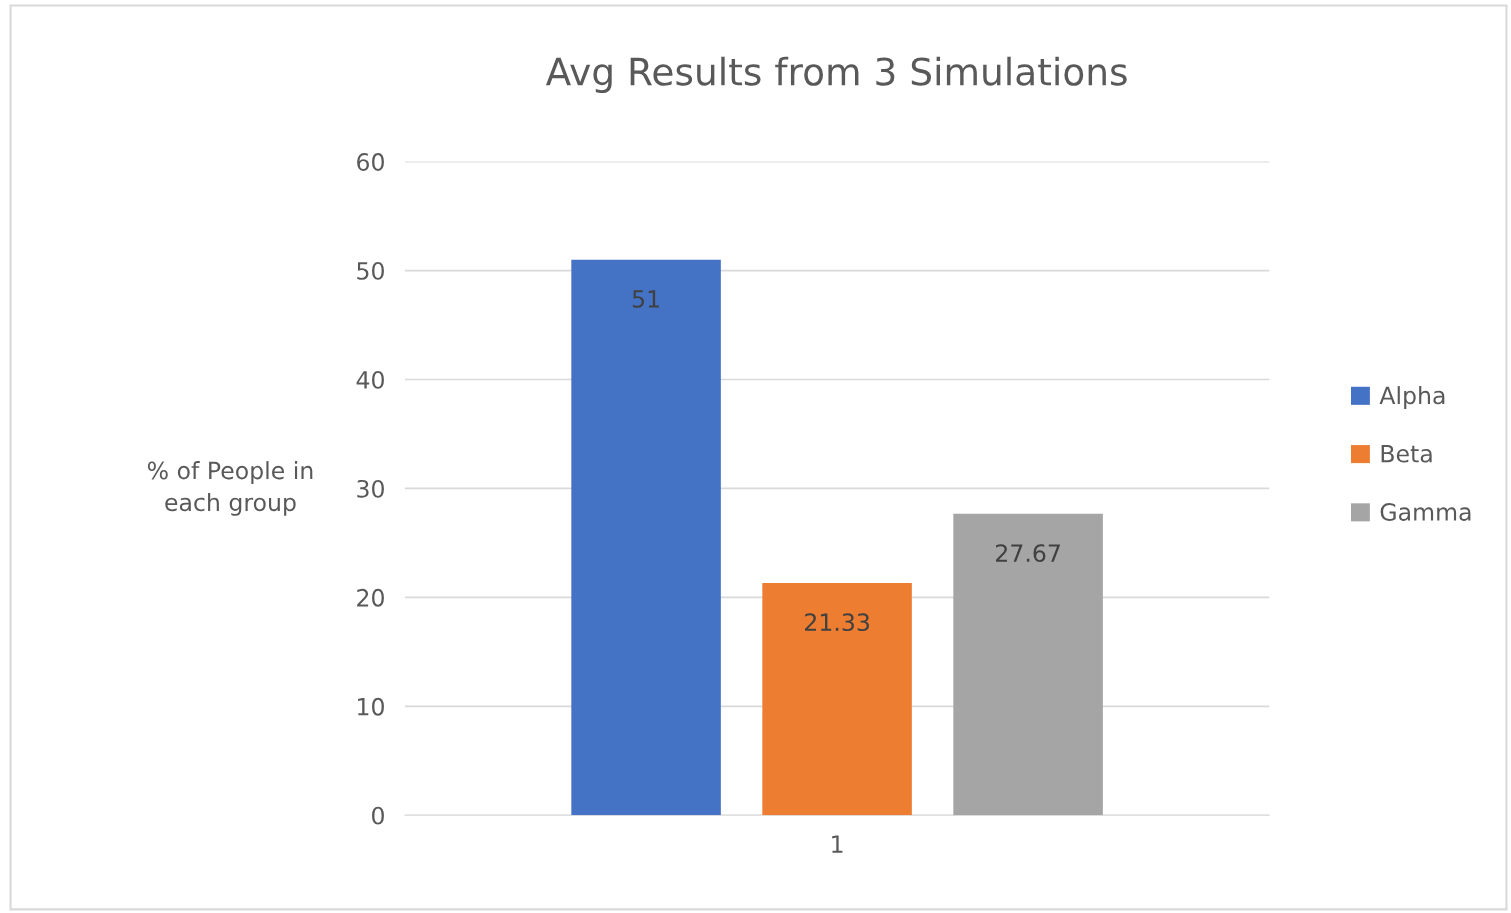 This screenshot has width=1511, height=913. What do you see at coordinates (837, 844) in the screenshot?
I see `x-tick-label: 1` at bounding box center [837, 844].